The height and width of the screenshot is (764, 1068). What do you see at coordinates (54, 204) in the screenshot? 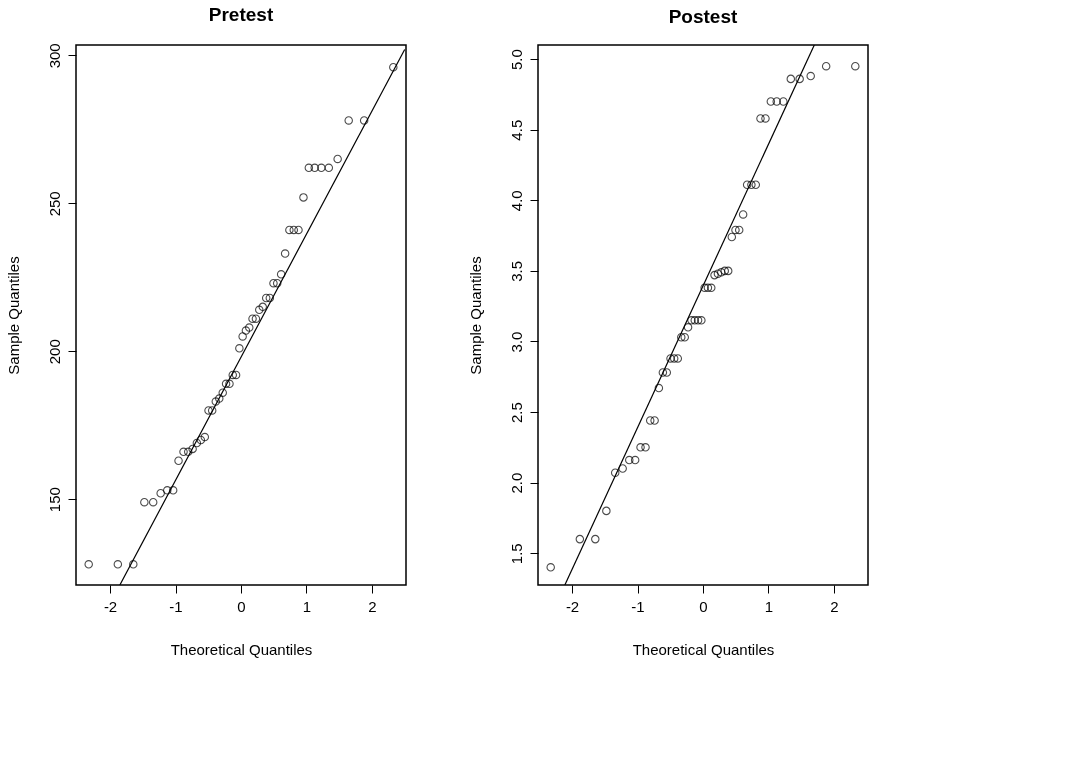
I see `y-tick-label: 250` at bounding box center [54, 204].